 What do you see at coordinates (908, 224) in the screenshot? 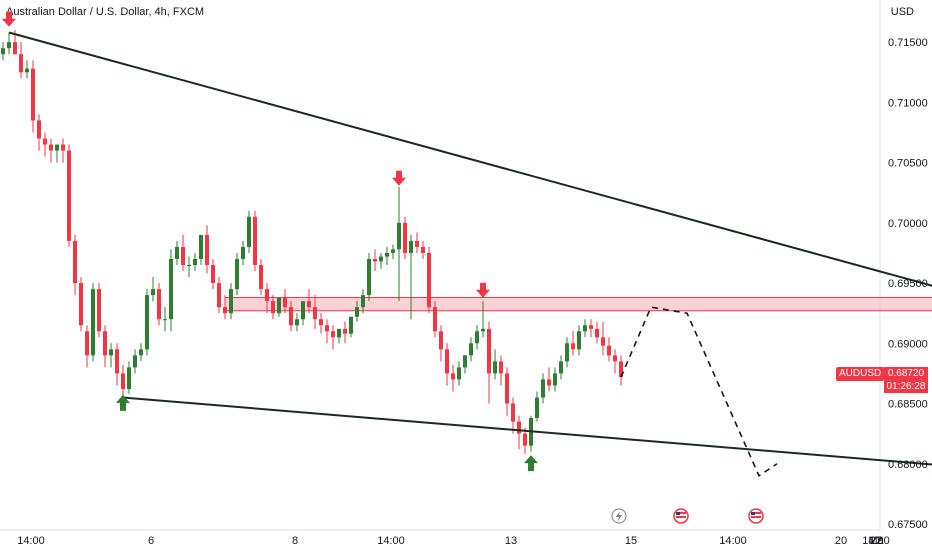
I see `y-tick-label: 0.70000` at bounding box center [908, 224].